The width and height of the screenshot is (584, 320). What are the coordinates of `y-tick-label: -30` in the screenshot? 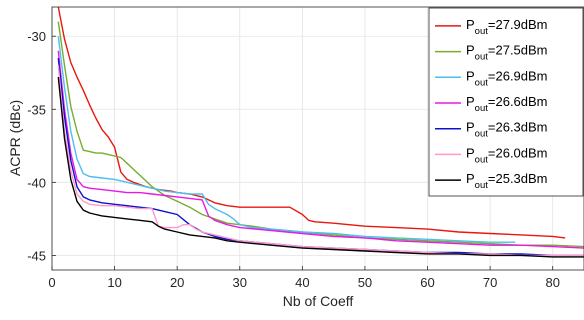 It's located at (36, 36).